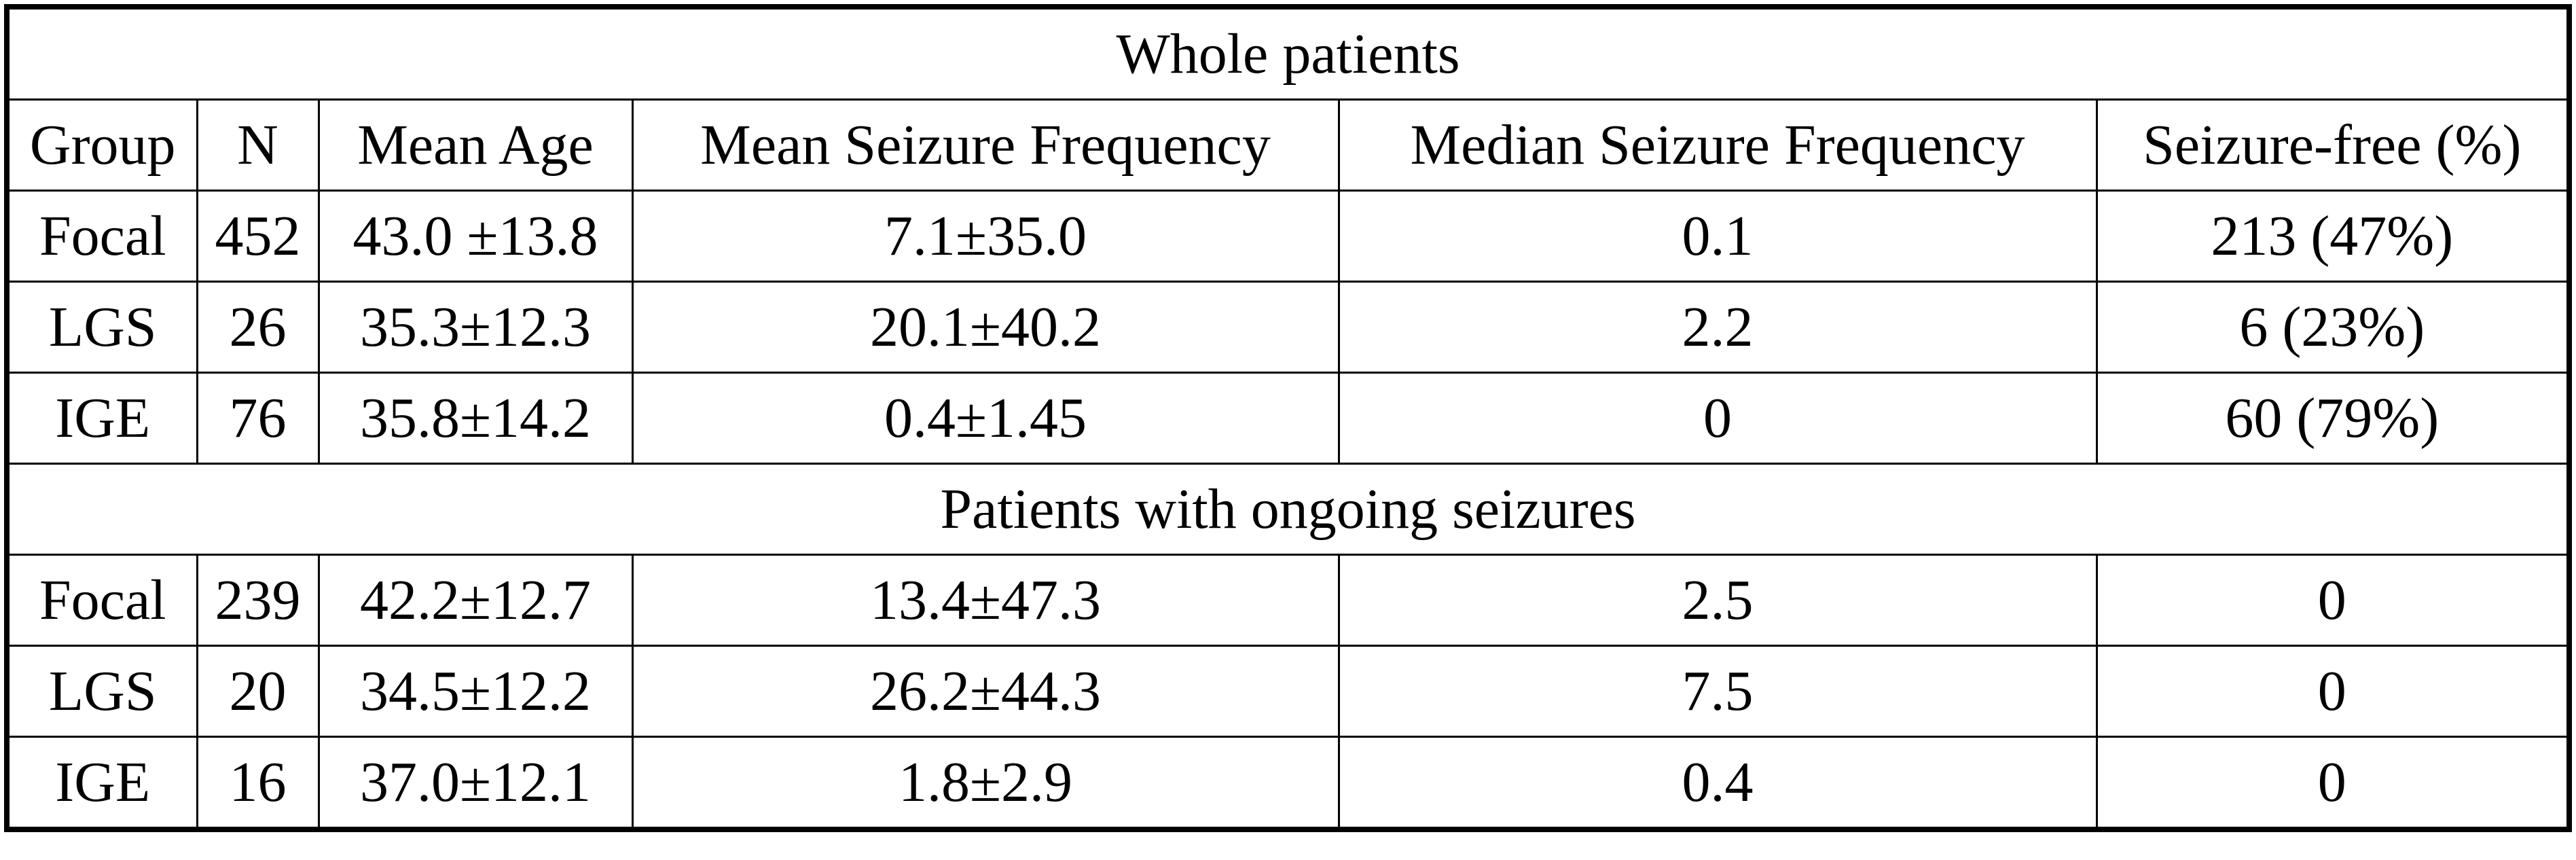 This screenshot has width=2576, height=860. I want to click on section-row: Patients with ongoing seizures, so click(1288, 509).